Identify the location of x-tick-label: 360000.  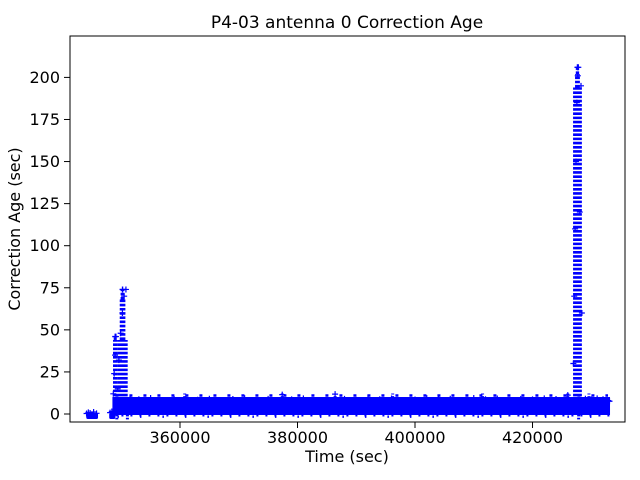
(179, 437).